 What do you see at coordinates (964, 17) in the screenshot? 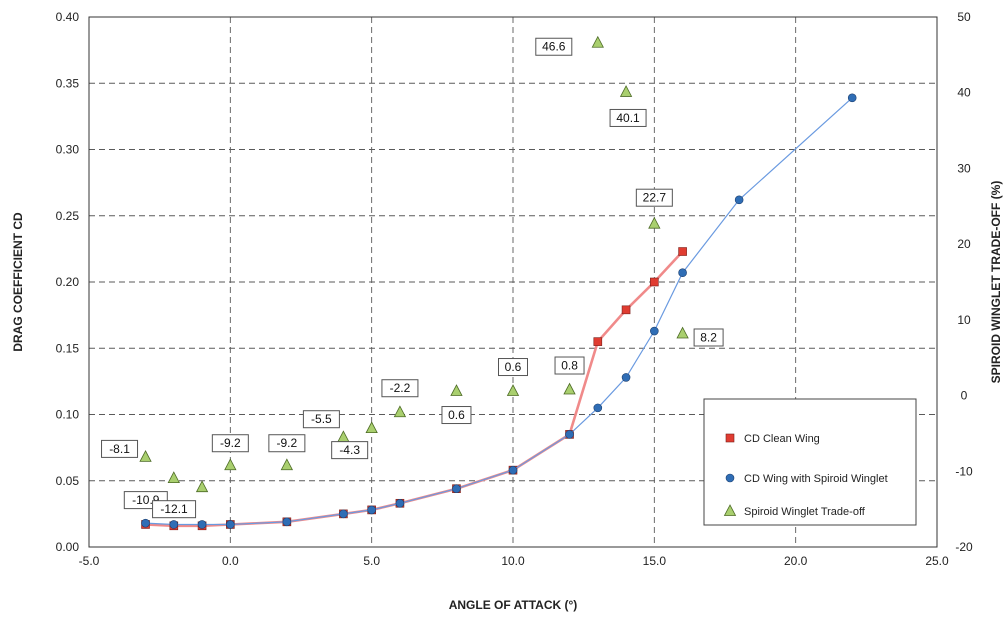
I see `y2-tick-label: 50` at bounding box center [964, 17].